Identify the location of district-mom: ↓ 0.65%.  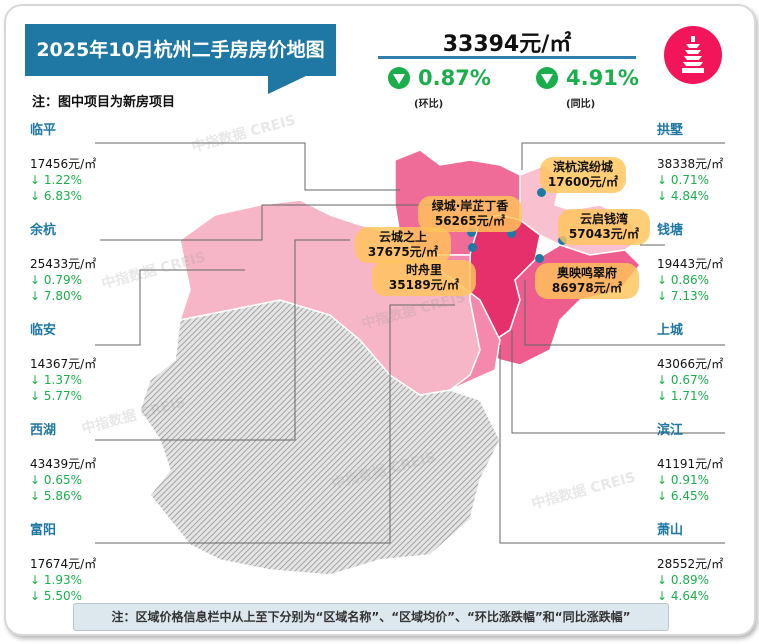
(56, 480).